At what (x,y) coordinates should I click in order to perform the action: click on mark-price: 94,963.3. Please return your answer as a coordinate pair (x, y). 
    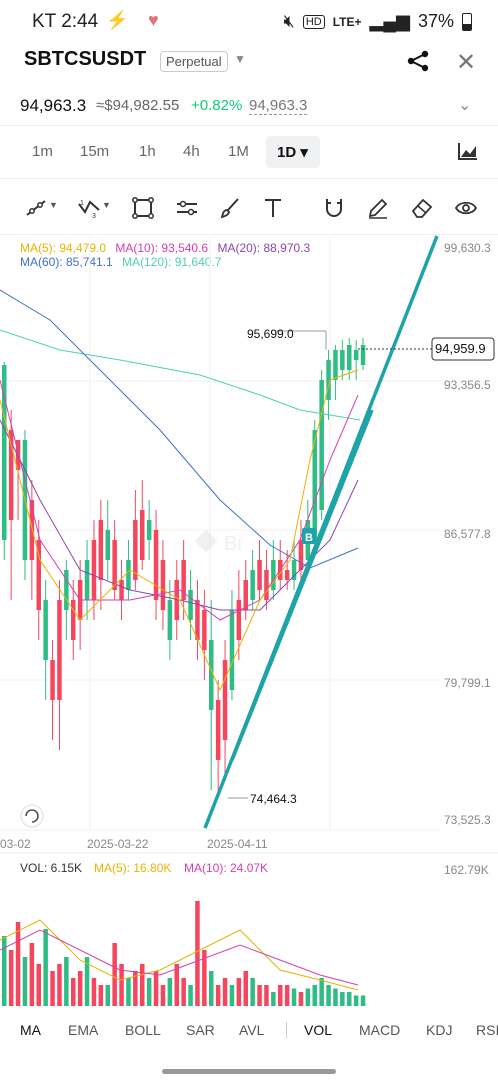
    Looking at the image, I should click on (278, 106).